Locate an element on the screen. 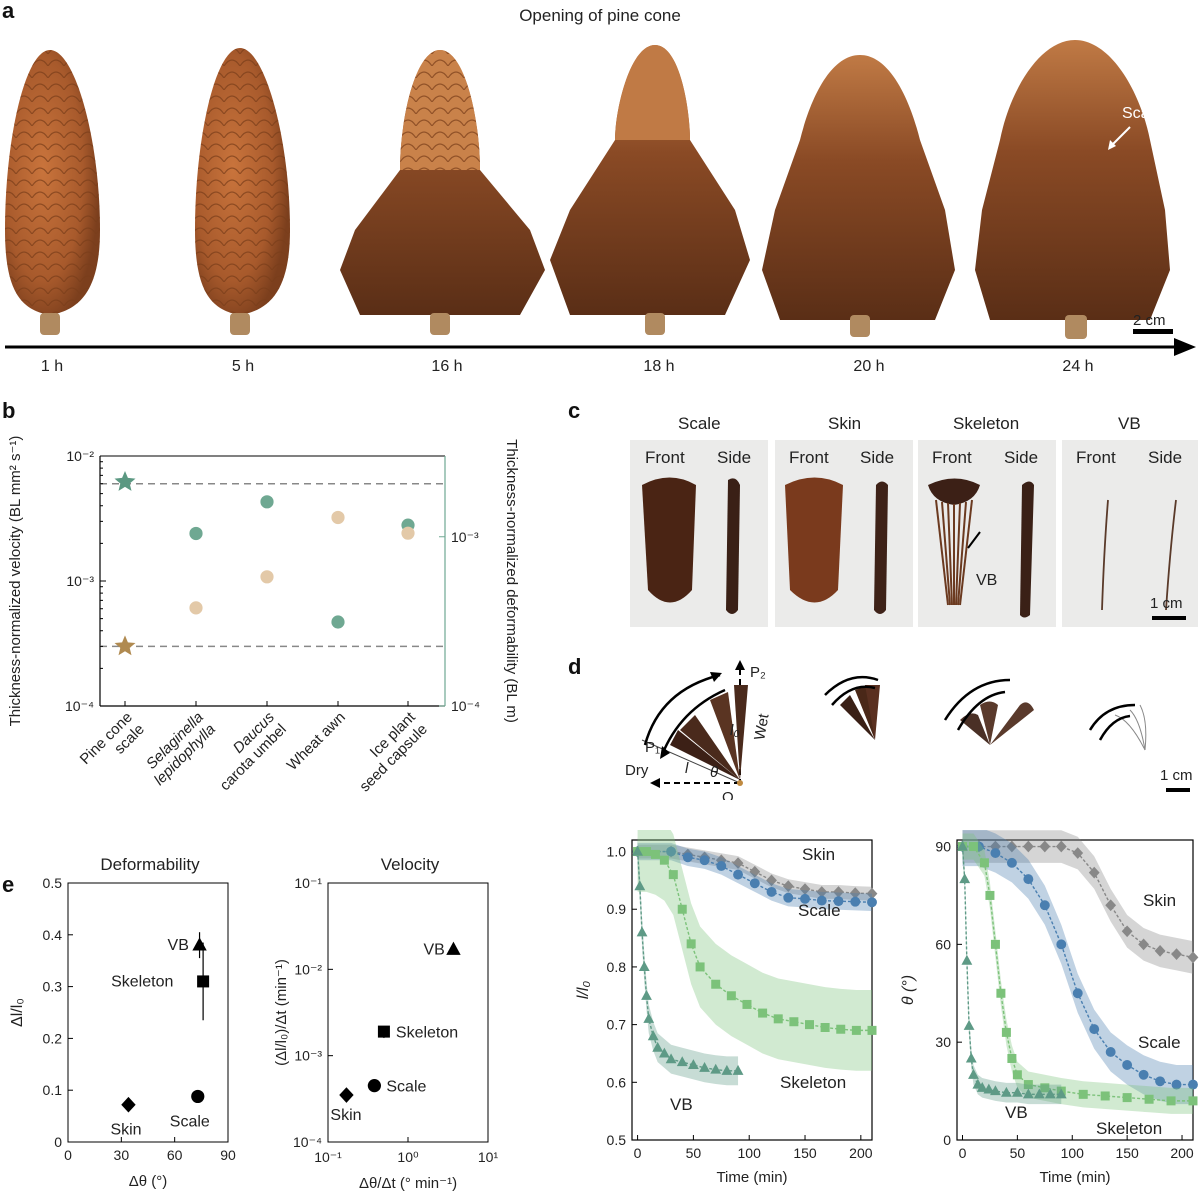 The height and width of the screenshot is (1202, 1200). e1-y-tick-label: 0.5 is located at coordinates (53, 883).